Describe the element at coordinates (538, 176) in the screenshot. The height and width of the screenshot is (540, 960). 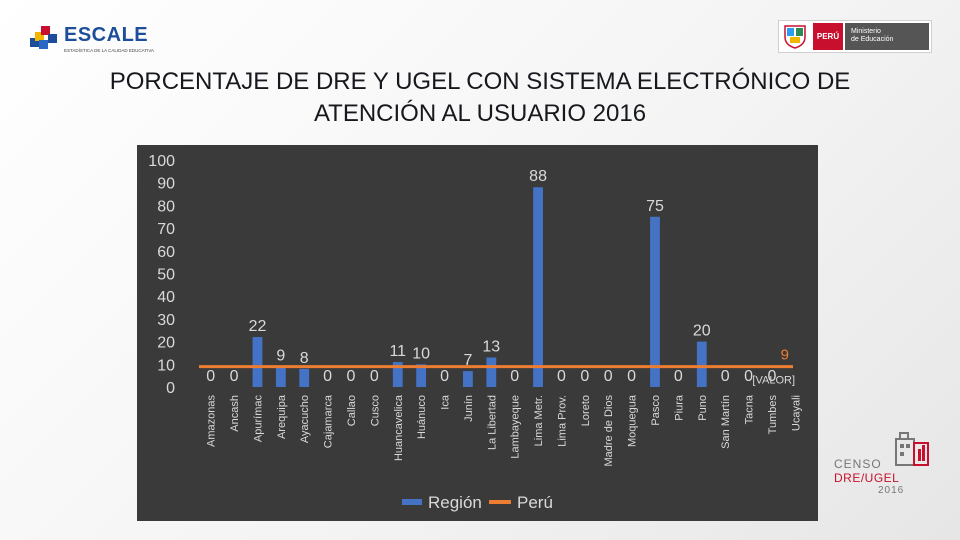
I see `bar-value-label: 88` at that location.